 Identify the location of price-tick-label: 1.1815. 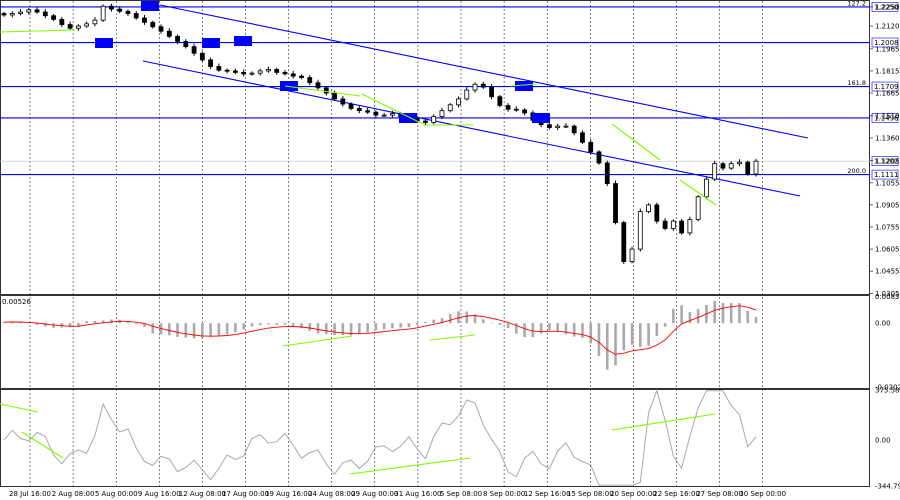
(887, 71).